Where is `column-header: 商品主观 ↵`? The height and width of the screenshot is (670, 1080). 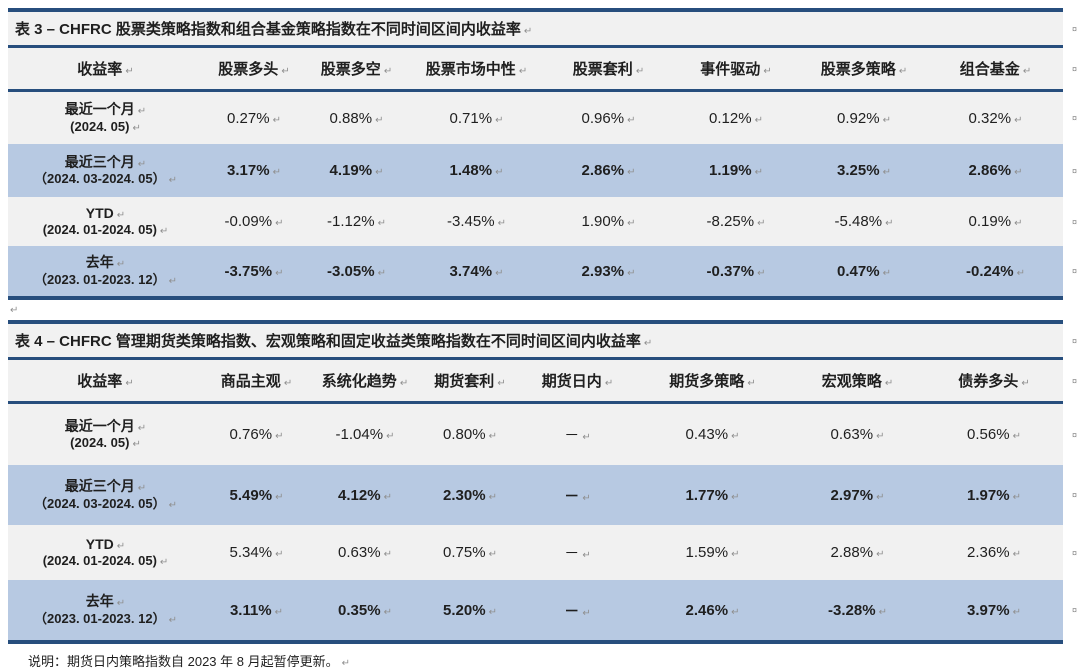 column-header: 商品主观 ↵ is located at coordinates (256, 380).